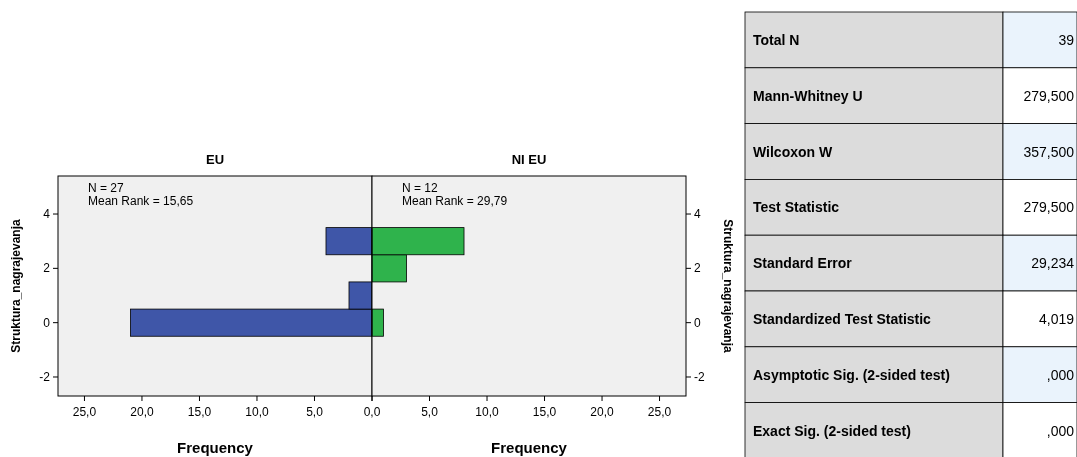 This screenshot has height=457, width=1077. I want to click on category-label: Asymptotic Sig. (2-sided test), so click(851, 374).